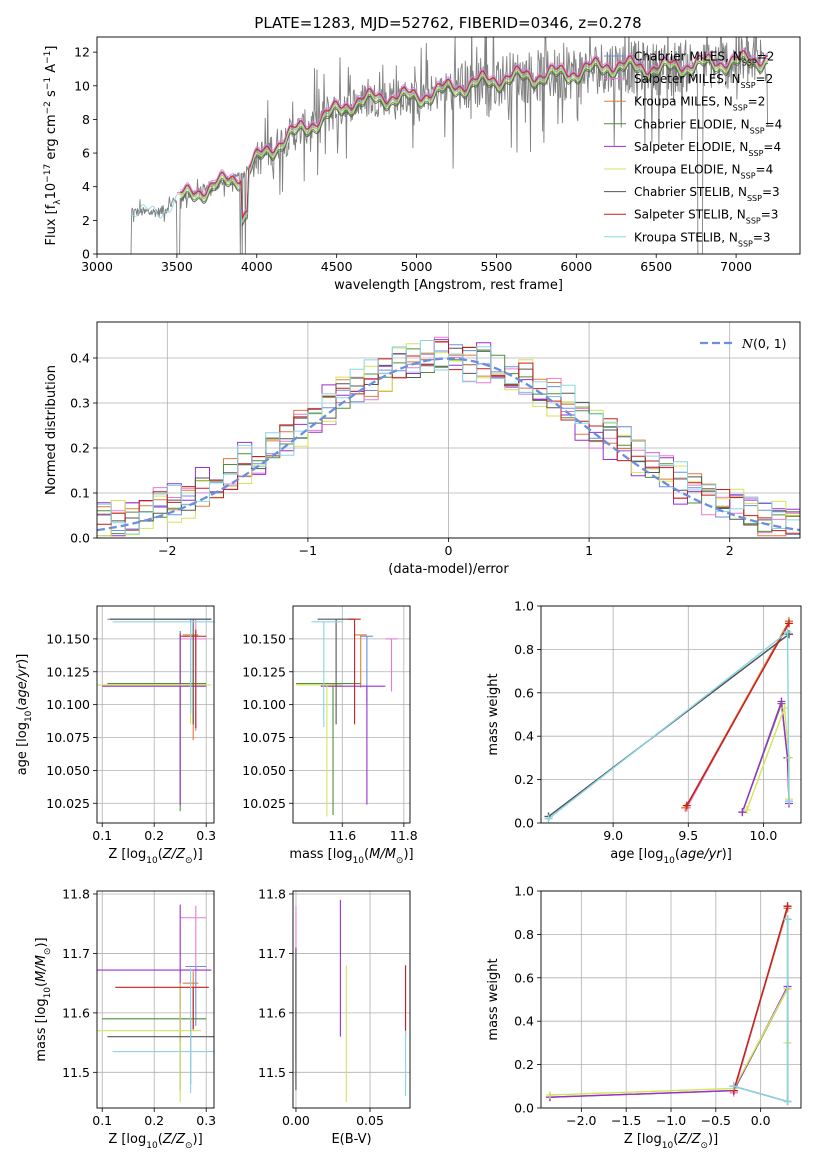  Describe the element at coordinates (174, 1139) in the screenshot. I see `label-part: Z/Z` at that location.